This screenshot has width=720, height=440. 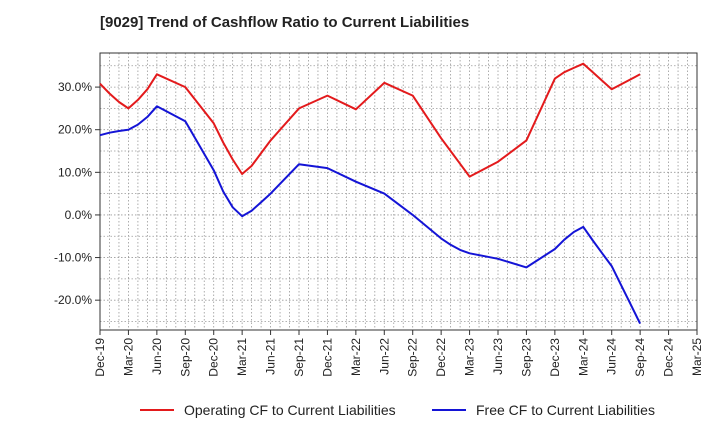 What do you see at coordinates (526, 357) in the screenshot?
I see `x-tick-label: Sep-23` at bounding box center [526, 357].